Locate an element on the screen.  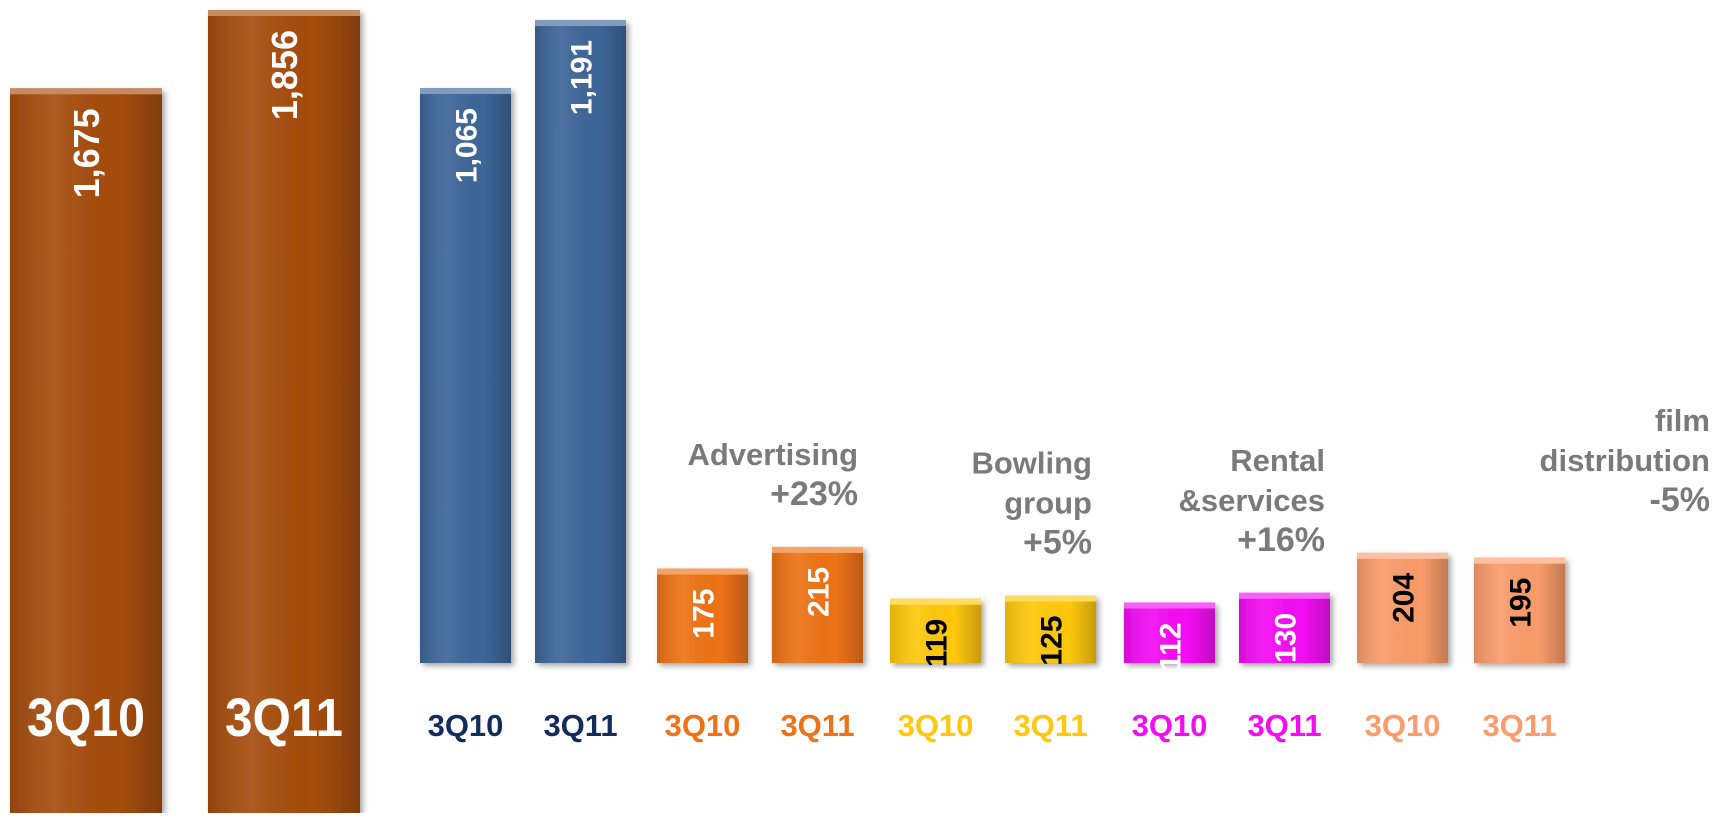
advertising-bar-3q11-shade is located at coordinates (817, 604).